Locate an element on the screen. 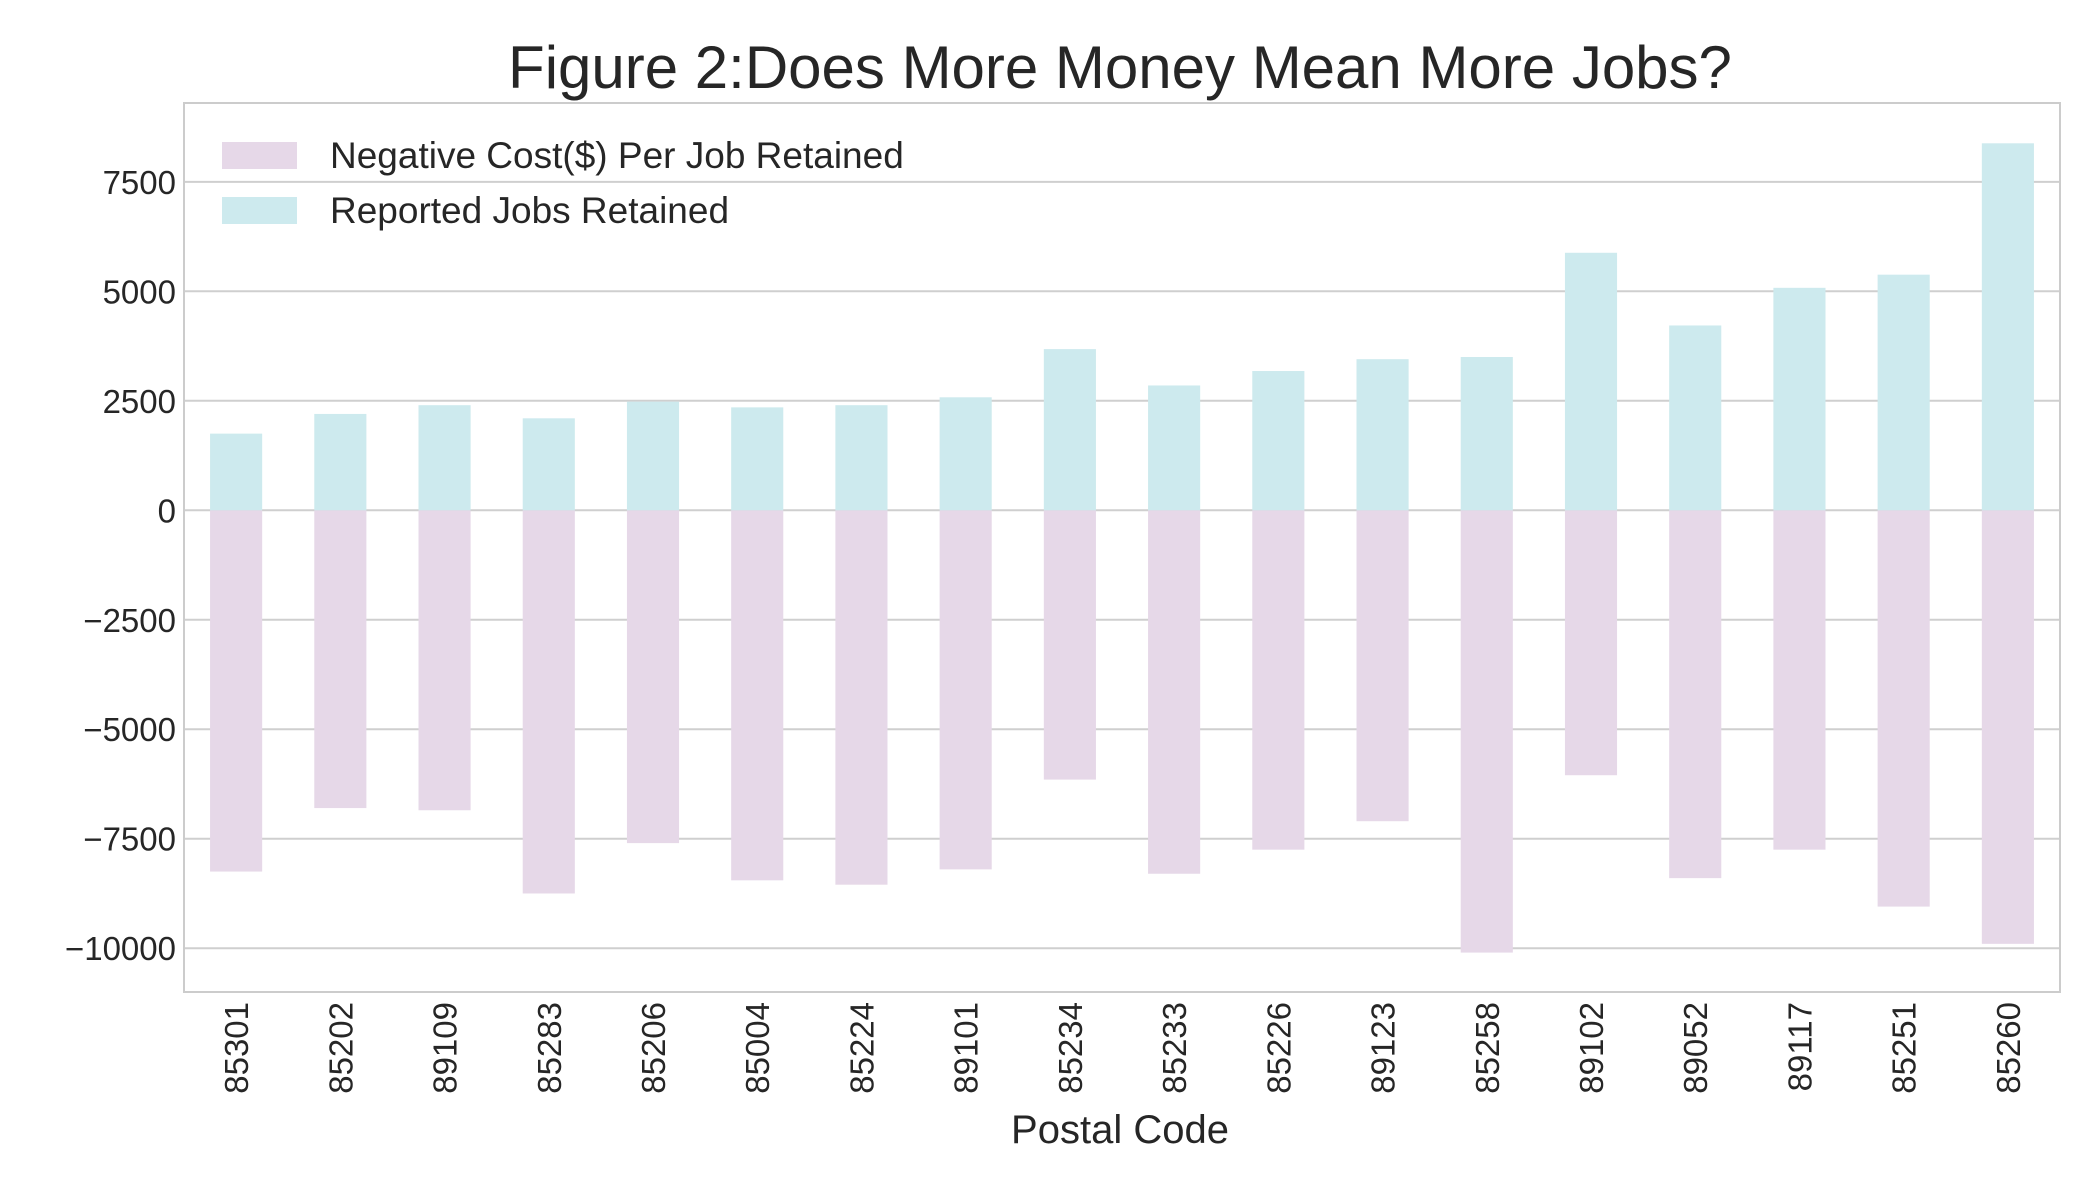  x-tick-label: 85226 is located at coordinates (1278, 1048).